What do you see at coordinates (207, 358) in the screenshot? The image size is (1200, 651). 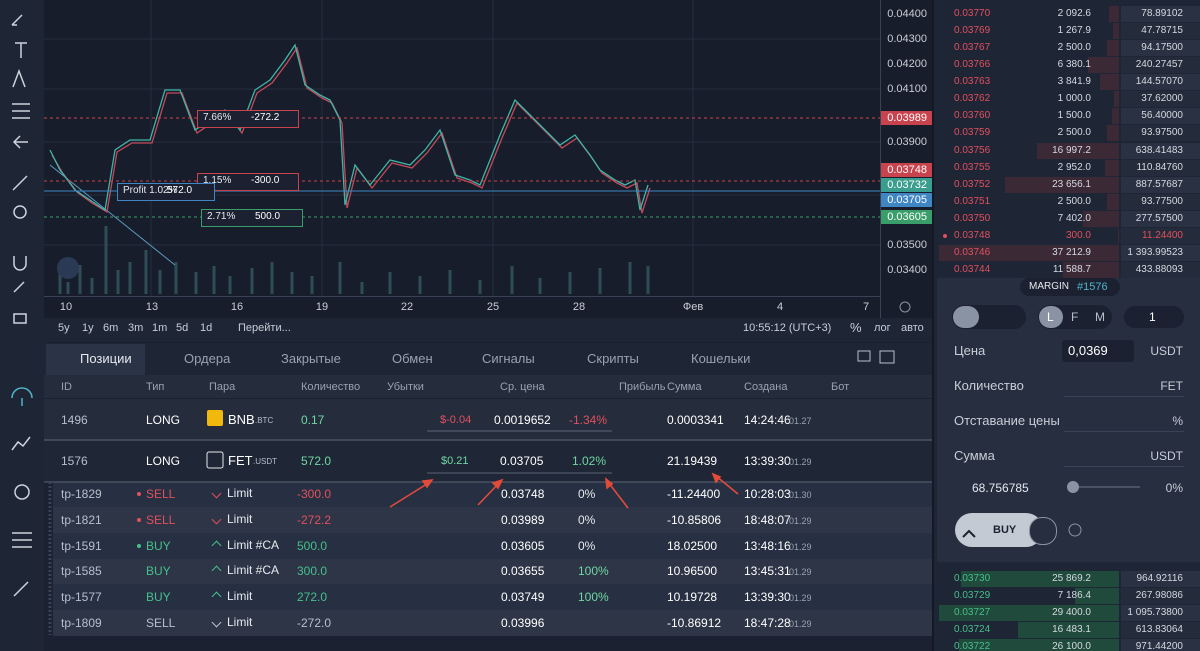 I see `tab: Ордера` at bounding box center [207, 358].